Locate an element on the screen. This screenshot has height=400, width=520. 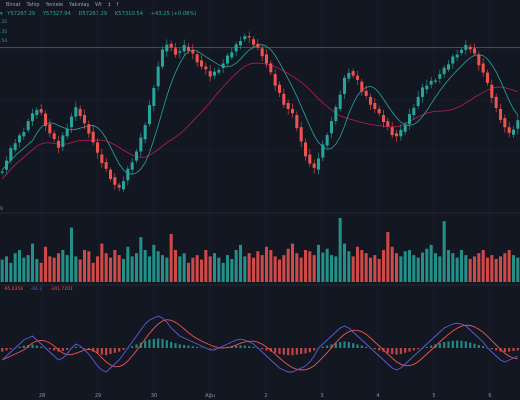
macd-legend-item: -341.7201 is located at coordinates (61, 289).